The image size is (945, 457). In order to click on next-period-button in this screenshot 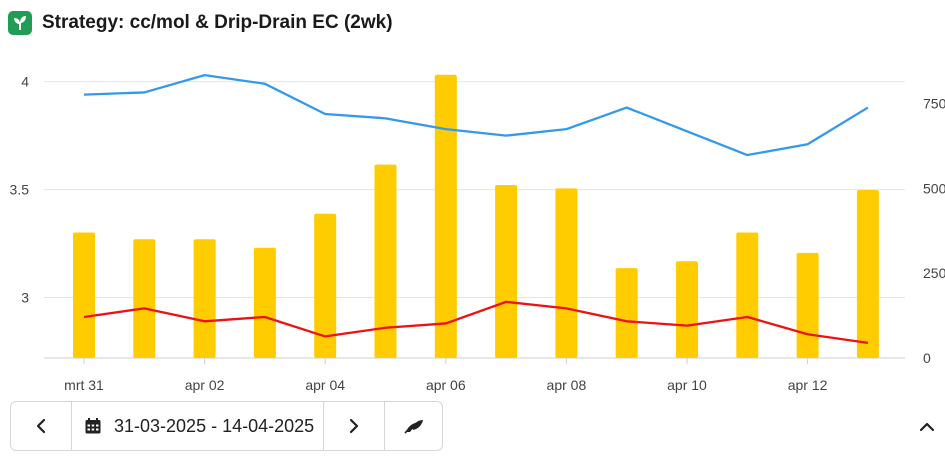, I will do `click(354, 426)`.